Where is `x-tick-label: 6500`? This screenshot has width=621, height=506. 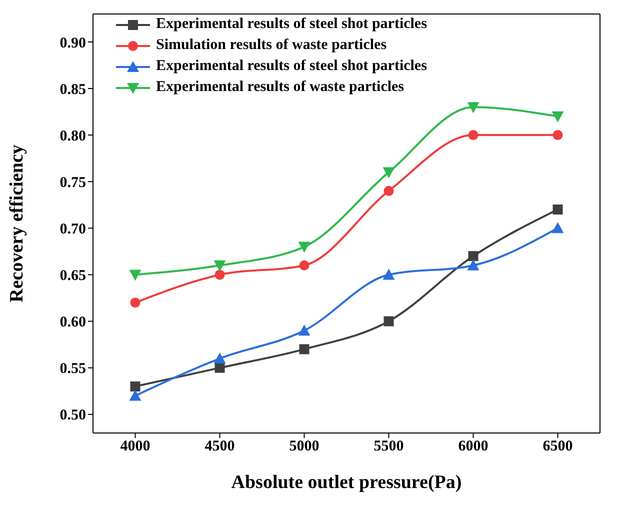 x-tick-label: 6500 is located at coordinates (557, 446).